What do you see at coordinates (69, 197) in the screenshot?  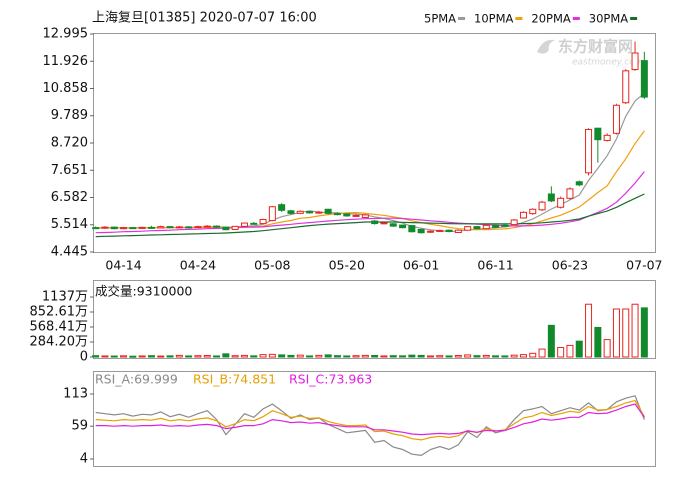 I see `y-tick-label: 6.582` at bounding box center [69, 197].